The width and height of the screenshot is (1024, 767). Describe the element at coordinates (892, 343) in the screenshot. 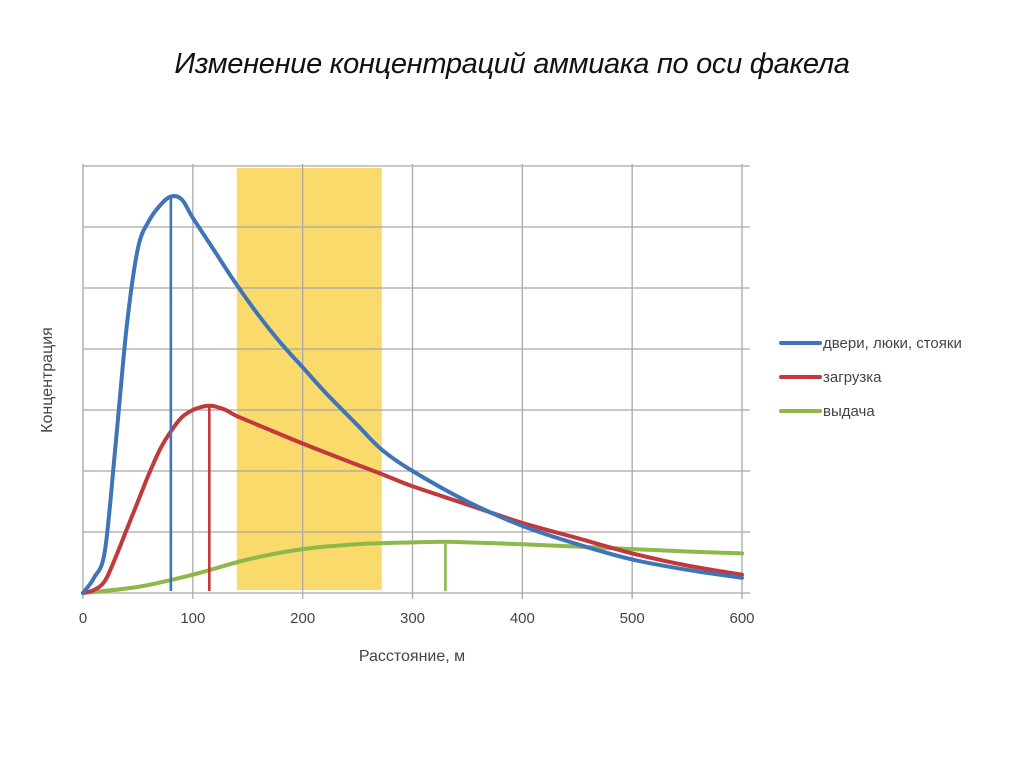

I see `legend-label: двери, люки, стояки` at that location.